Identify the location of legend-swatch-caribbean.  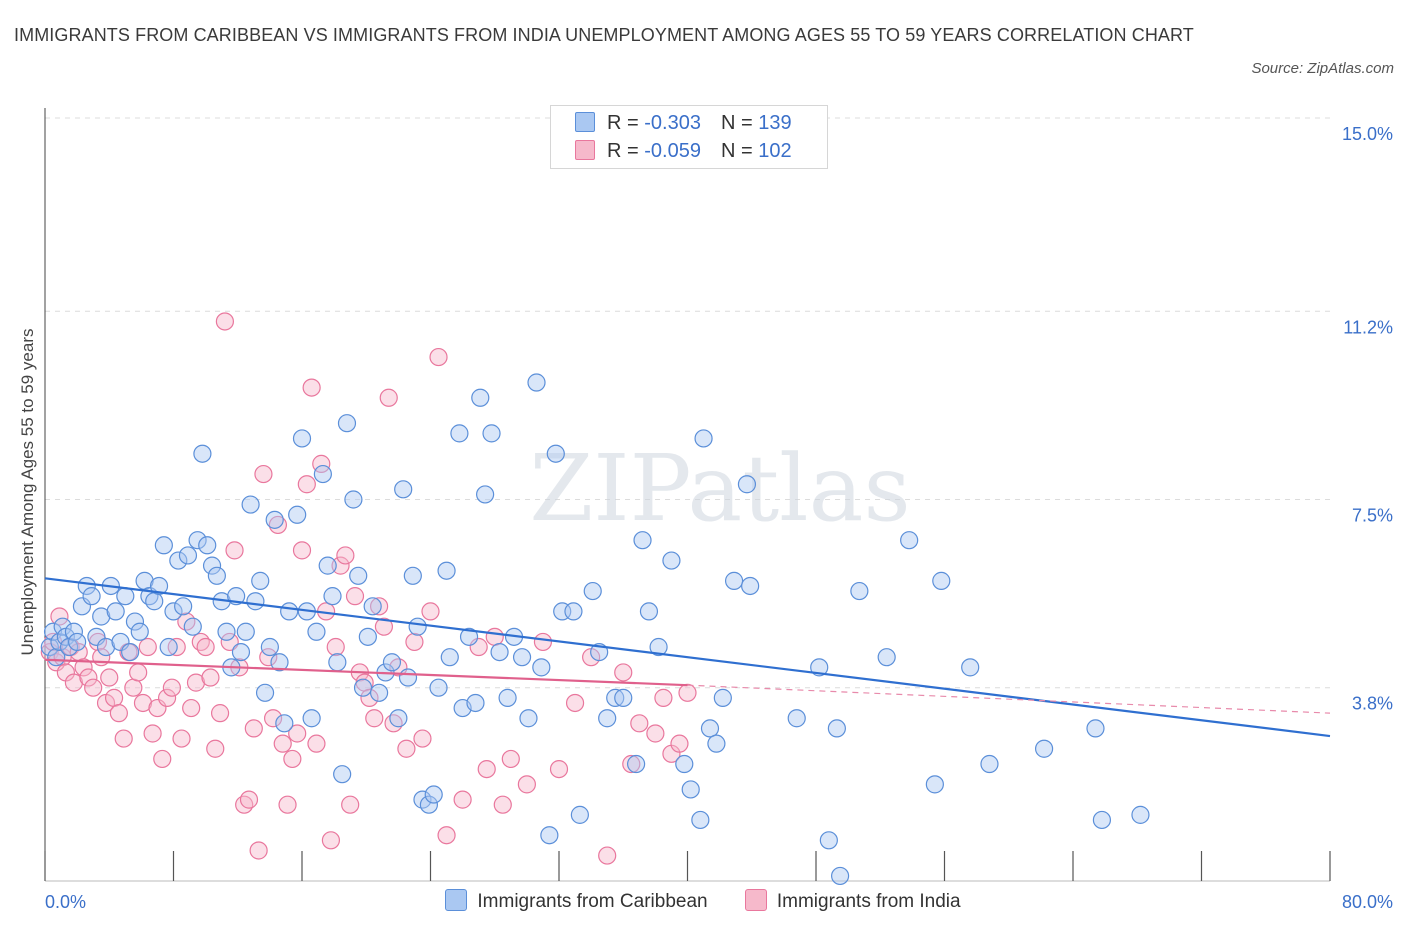
(585, 122).